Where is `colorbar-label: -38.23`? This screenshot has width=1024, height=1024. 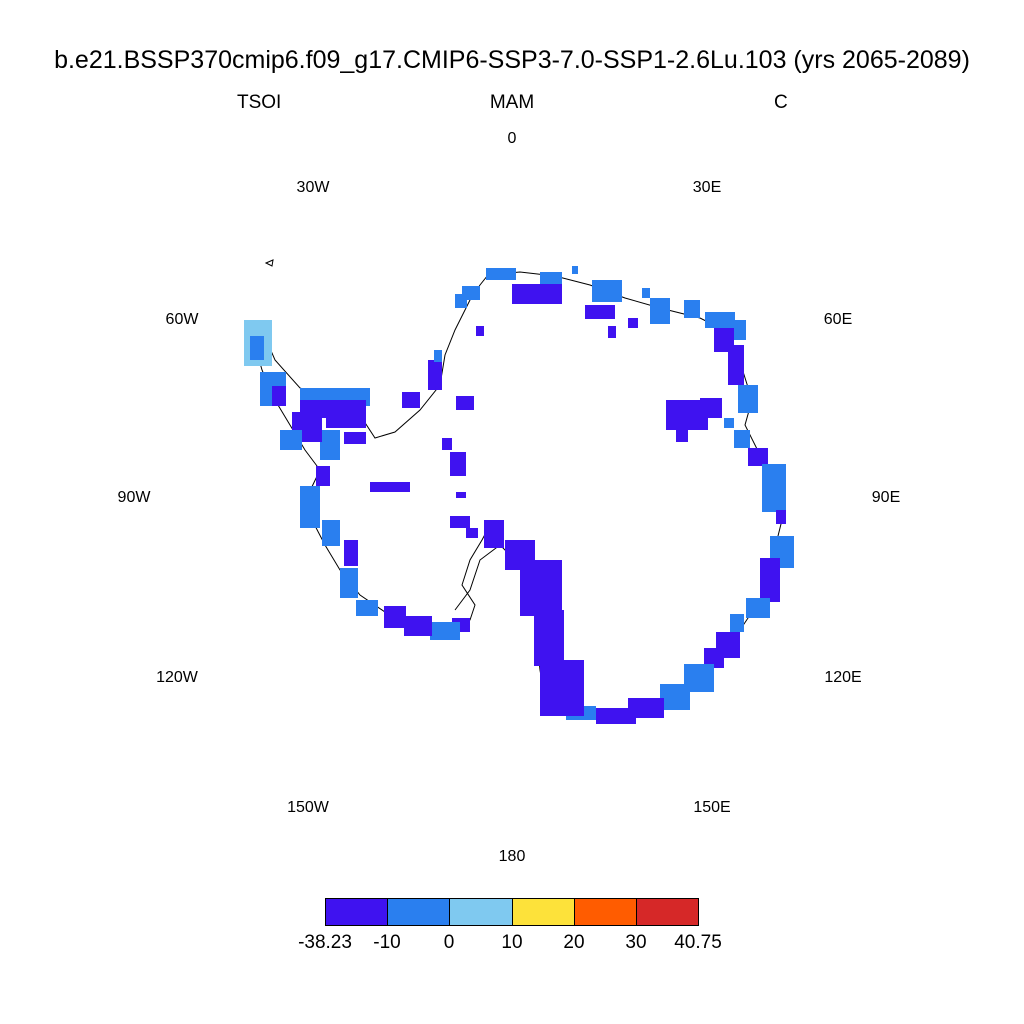 colorbar-label: -38.23 is located at coordinates (325, 942).